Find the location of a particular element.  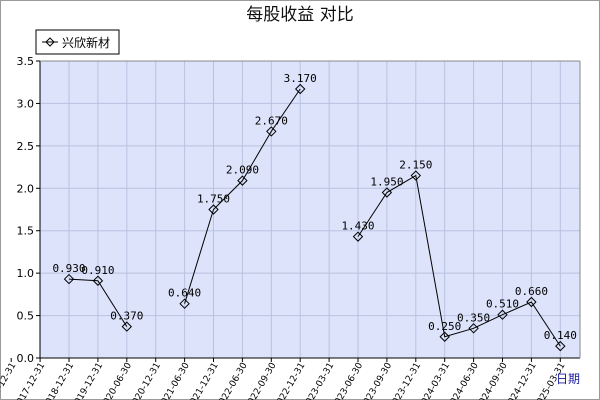

data-label: 0.510 is located at coordinates (502, 304).